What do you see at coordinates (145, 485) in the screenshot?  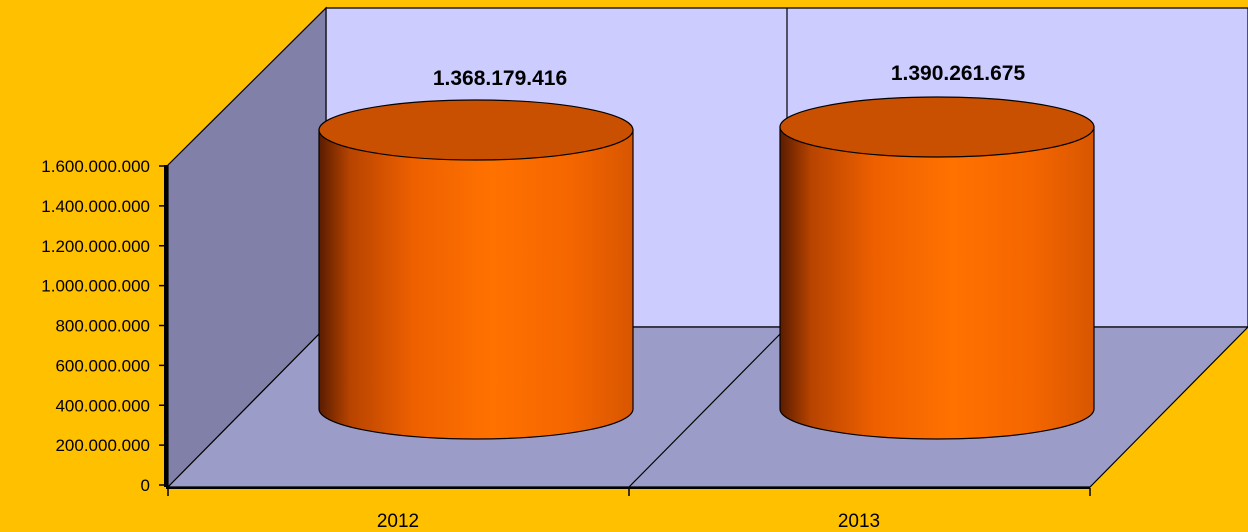 I see `y-tick-label: 0` at bounding box center [145, 485].